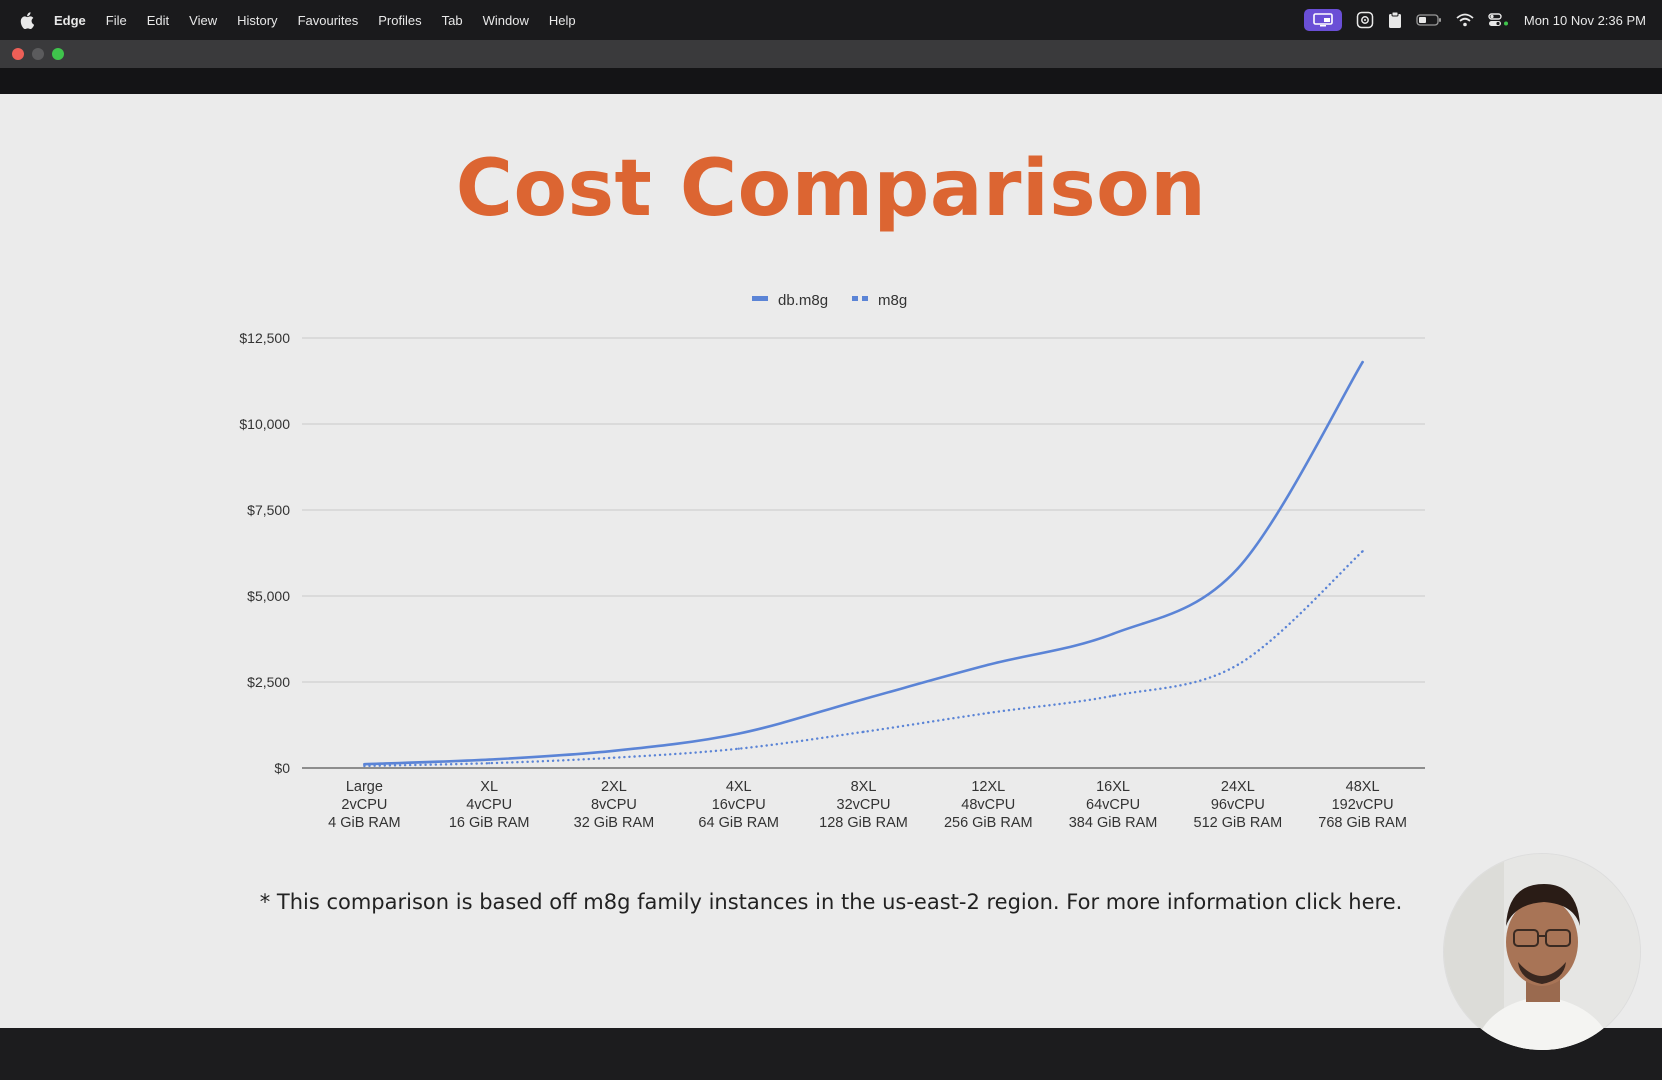 This screenshot has height=1080, width=1662. What do you see at coordinates (27, 20) in the screenshot?
I see `apple-logo-icon` at bounding box center [27, 20].